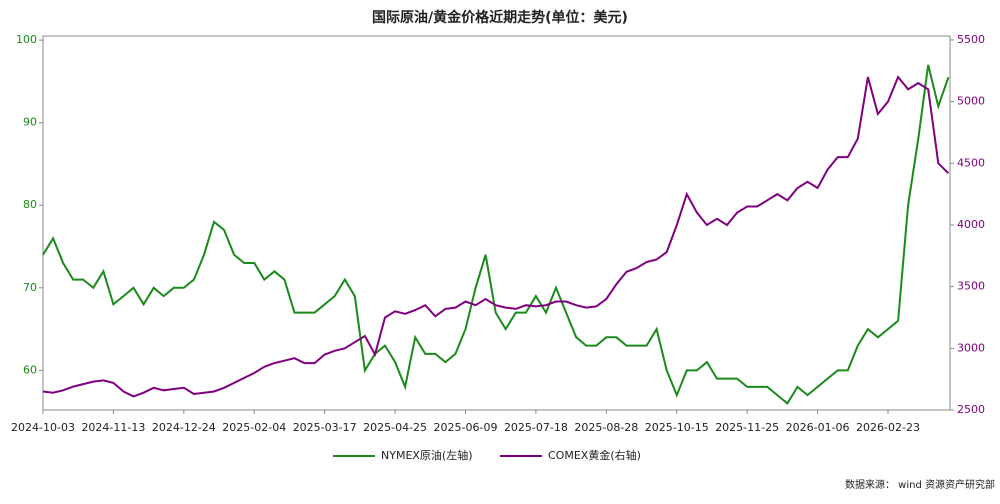  What do you see at coordinates (536, 427) in the screenshot?
I see `x-tick-label: 2025-07-18` at bounding box center [536, 427].